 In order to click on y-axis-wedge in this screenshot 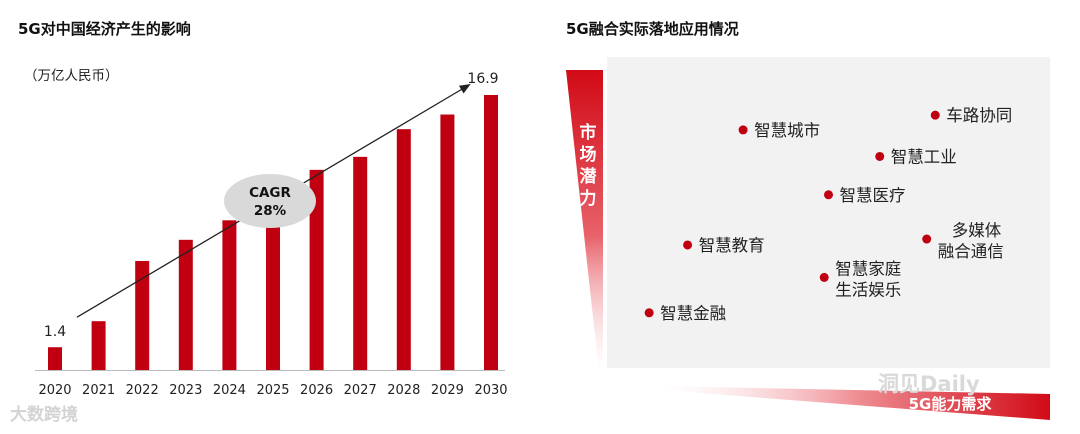, I will do `click(584, 221)`.